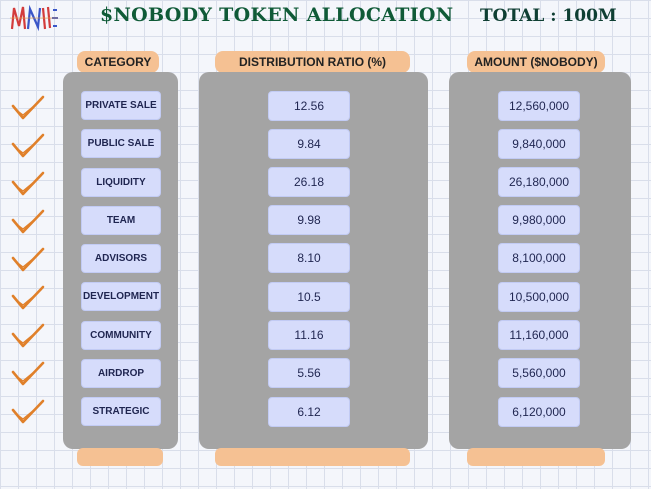 Image resolution: width=651 pixels, height=489 pixels. I want to click on amount-column-header: AMOUNT ($NOBODY), so click(536, 62).